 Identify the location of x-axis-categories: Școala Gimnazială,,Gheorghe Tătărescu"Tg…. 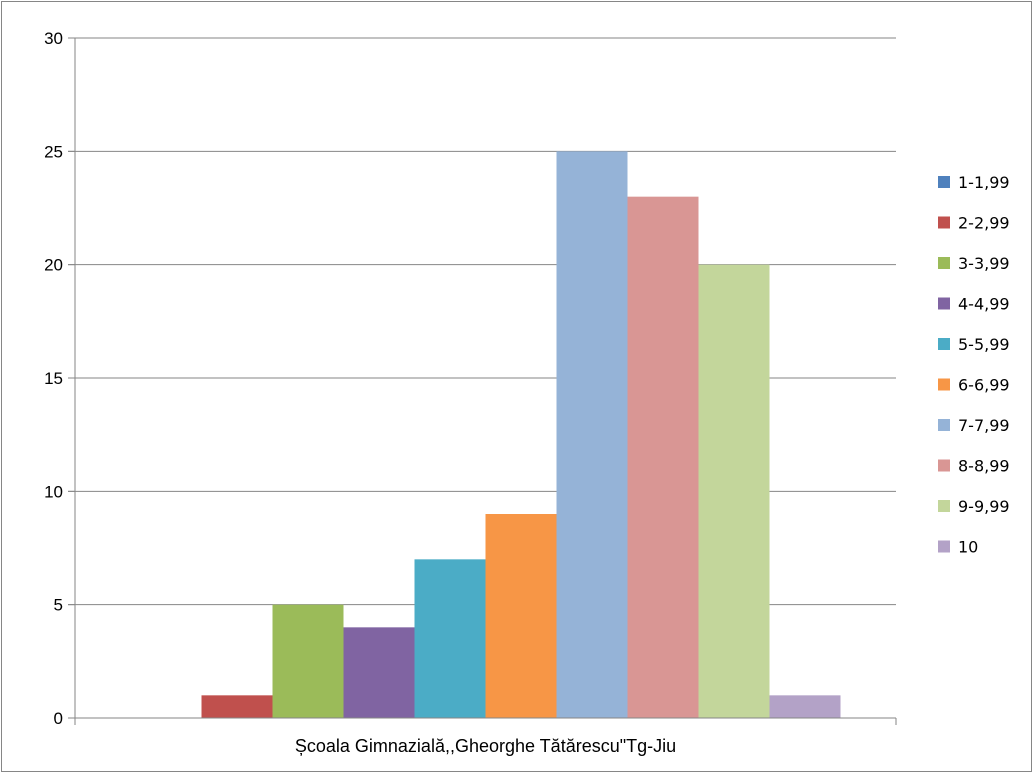
(485, 746).